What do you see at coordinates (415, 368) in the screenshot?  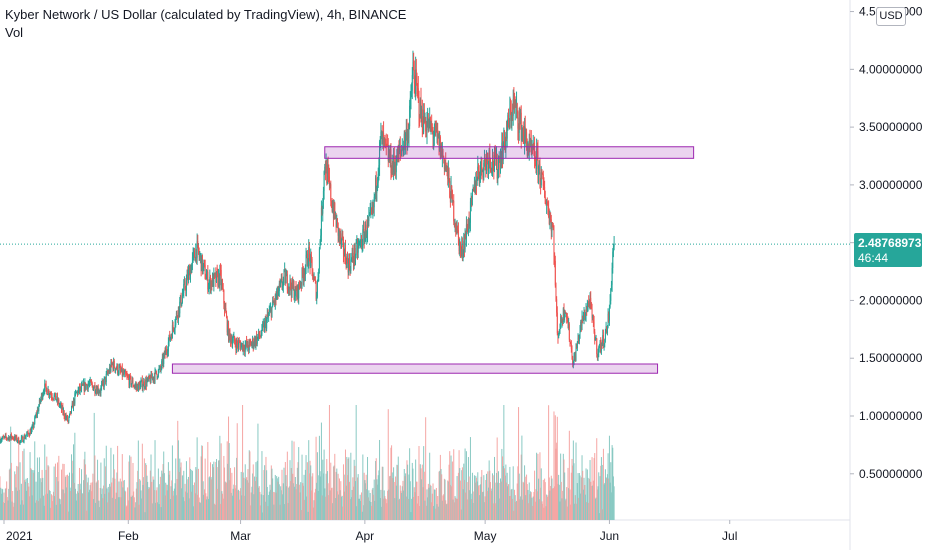 I see `support-box` at bounding box center [415, 368].